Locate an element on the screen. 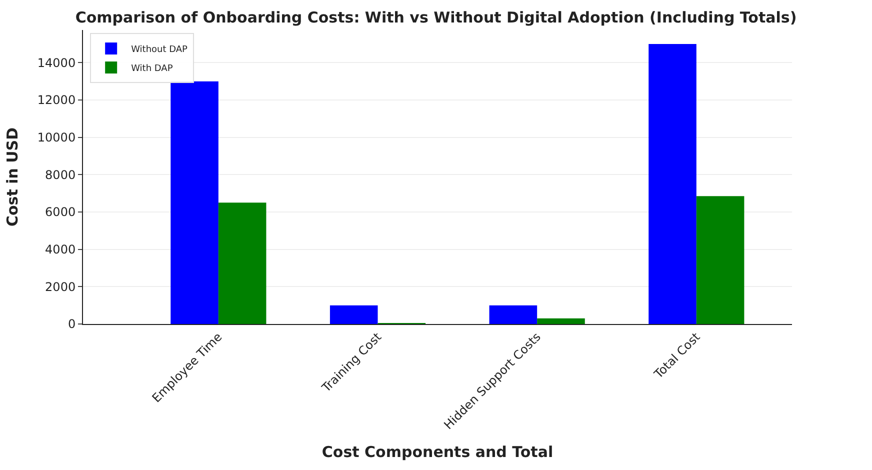  y-axis-title: Cost in USD is located at coordinates (13, 177).